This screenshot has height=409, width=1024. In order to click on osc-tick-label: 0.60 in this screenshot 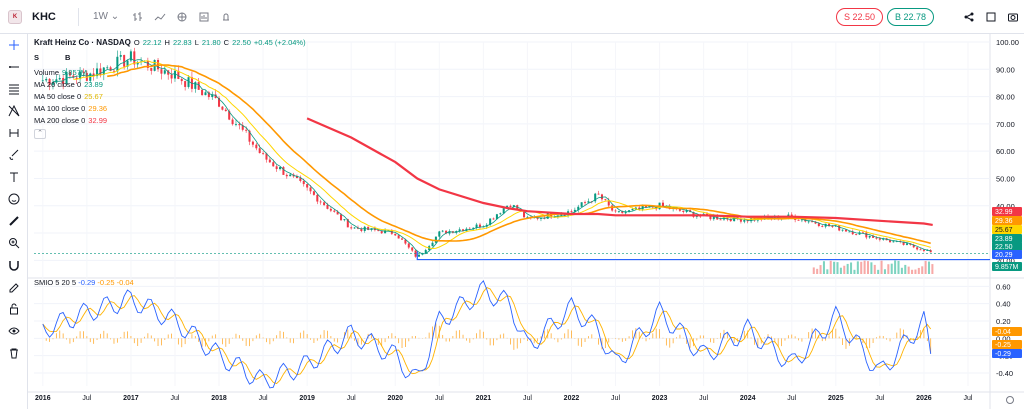, I will do `click(1003, 286)`.